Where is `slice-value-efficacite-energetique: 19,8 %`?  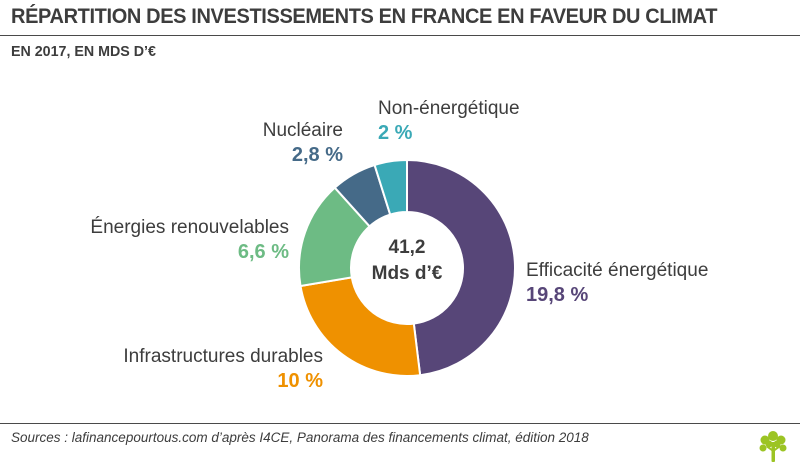
slice-value-efficacite-energetique: 19,8 % is located at coordinates (557, 295).